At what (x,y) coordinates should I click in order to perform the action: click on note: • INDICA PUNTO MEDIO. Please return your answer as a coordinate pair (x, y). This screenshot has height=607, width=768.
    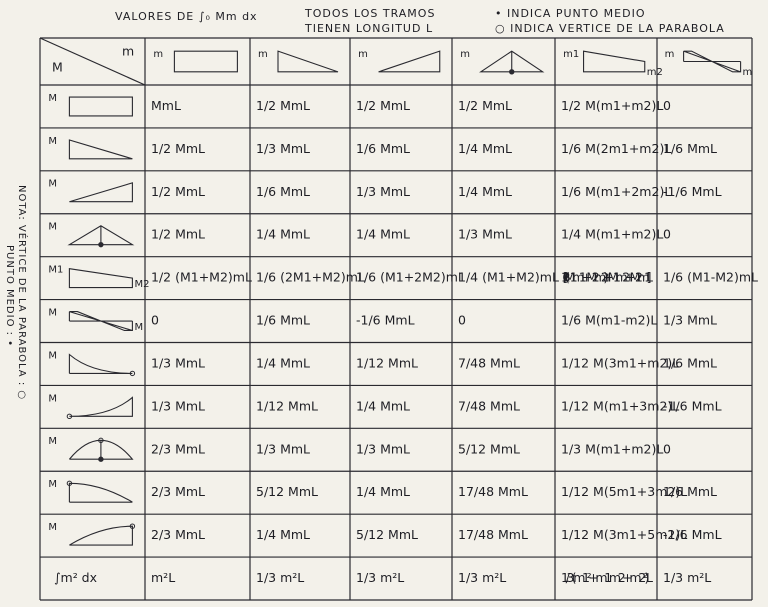
    Looking at the image, I should click on (570, 13).